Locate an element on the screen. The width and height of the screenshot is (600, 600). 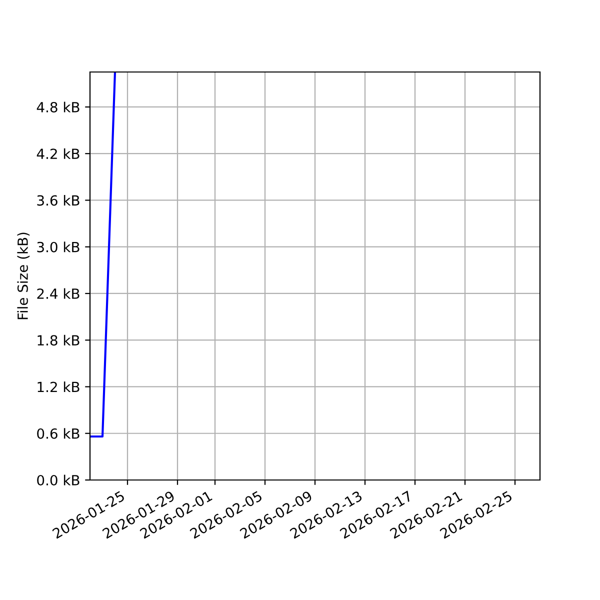
y-tick-label: 1.2 kB is located at coordinates (59, 386).